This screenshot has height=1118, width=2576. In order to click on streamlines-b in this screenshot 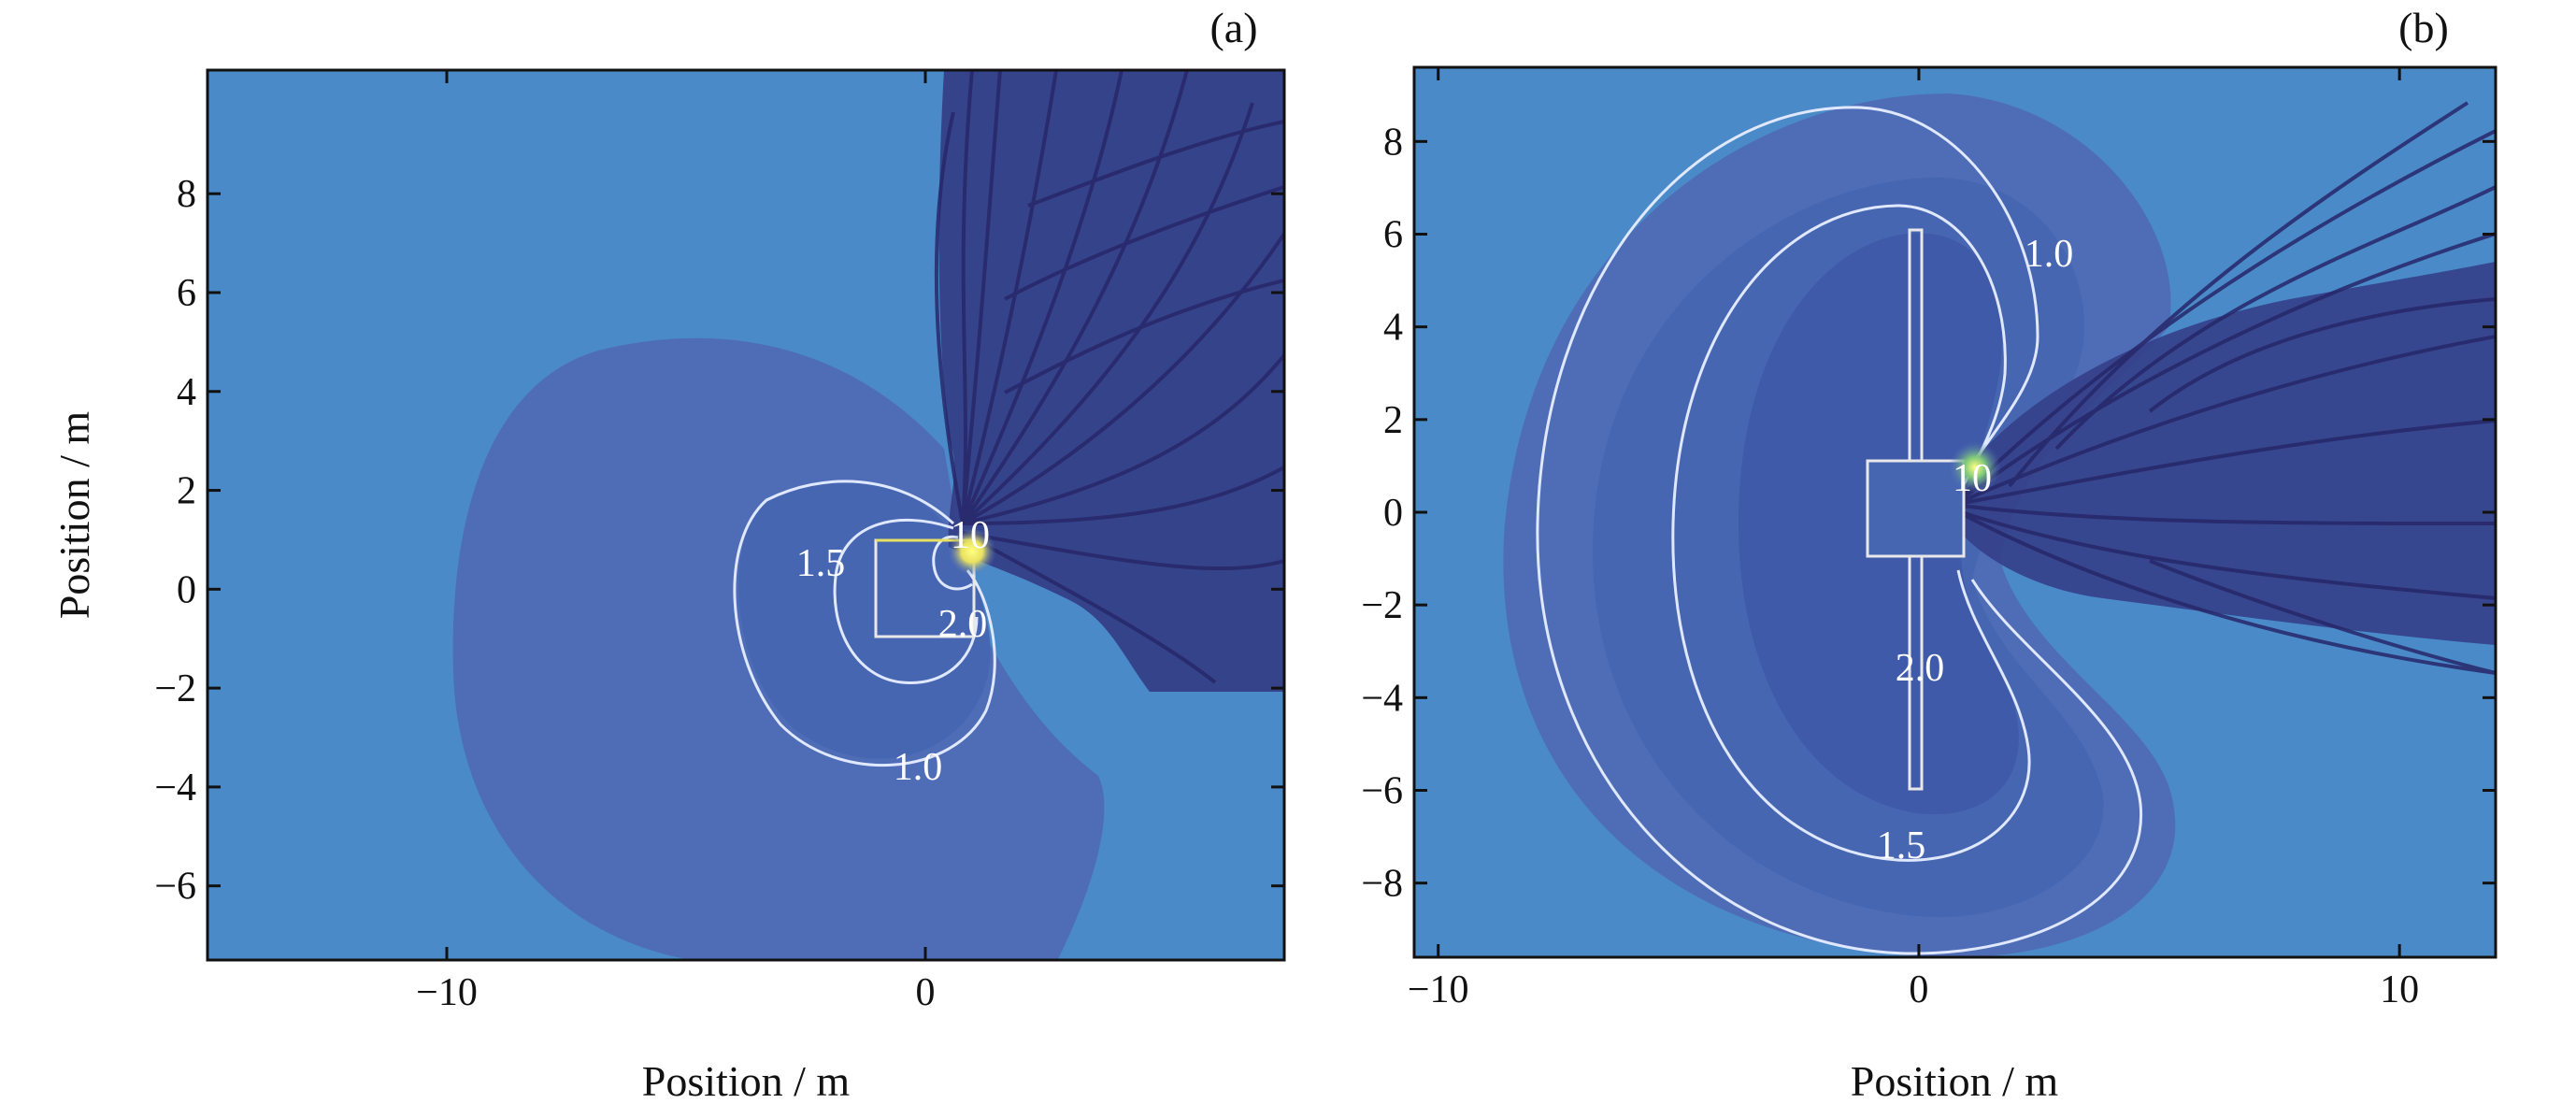, I will do `click(2224, 388)`.